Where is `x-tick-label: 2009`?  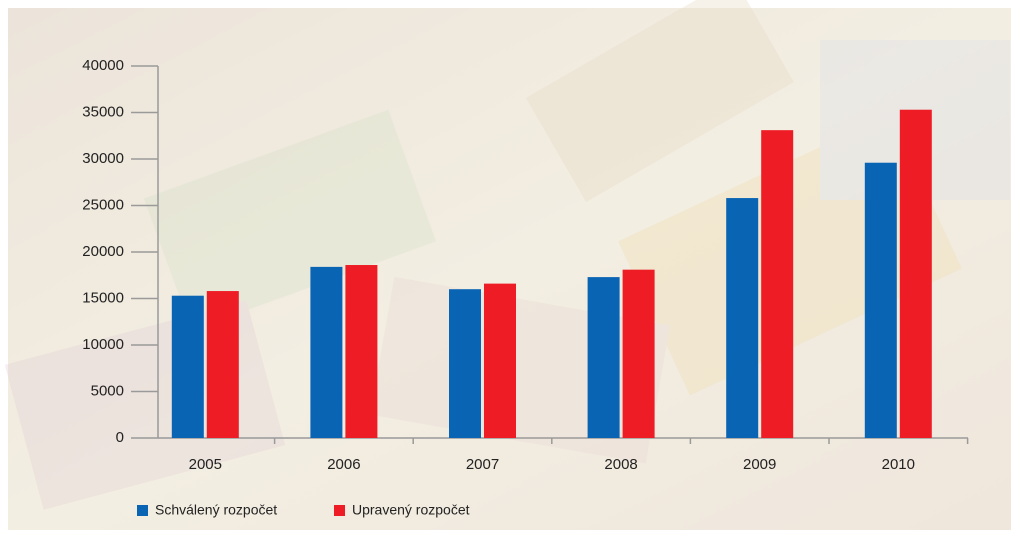 x-tick-label: 2009 is located at coordinates (759, 464).